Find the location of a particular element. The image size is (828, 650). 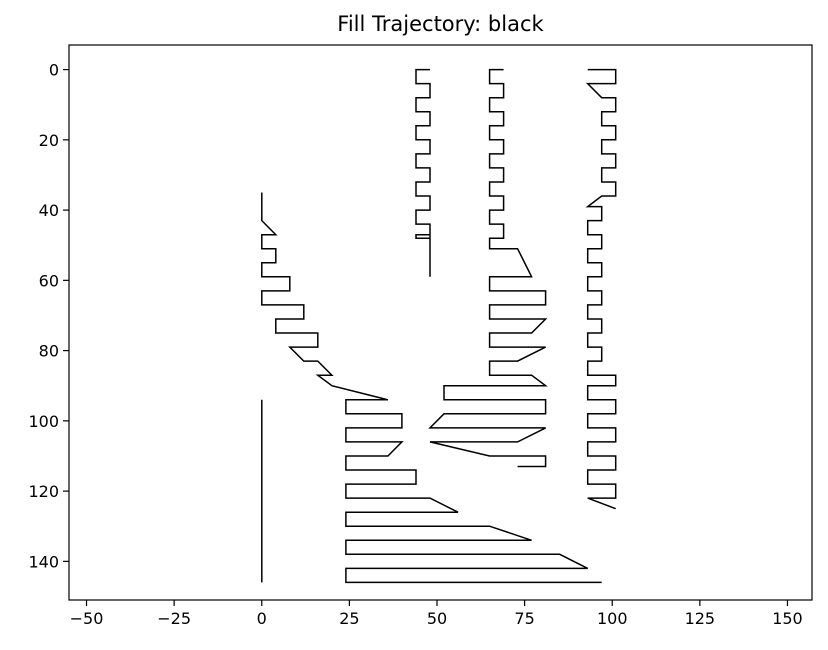

x-tick-label: 75 is located at coordinates (524, 618).